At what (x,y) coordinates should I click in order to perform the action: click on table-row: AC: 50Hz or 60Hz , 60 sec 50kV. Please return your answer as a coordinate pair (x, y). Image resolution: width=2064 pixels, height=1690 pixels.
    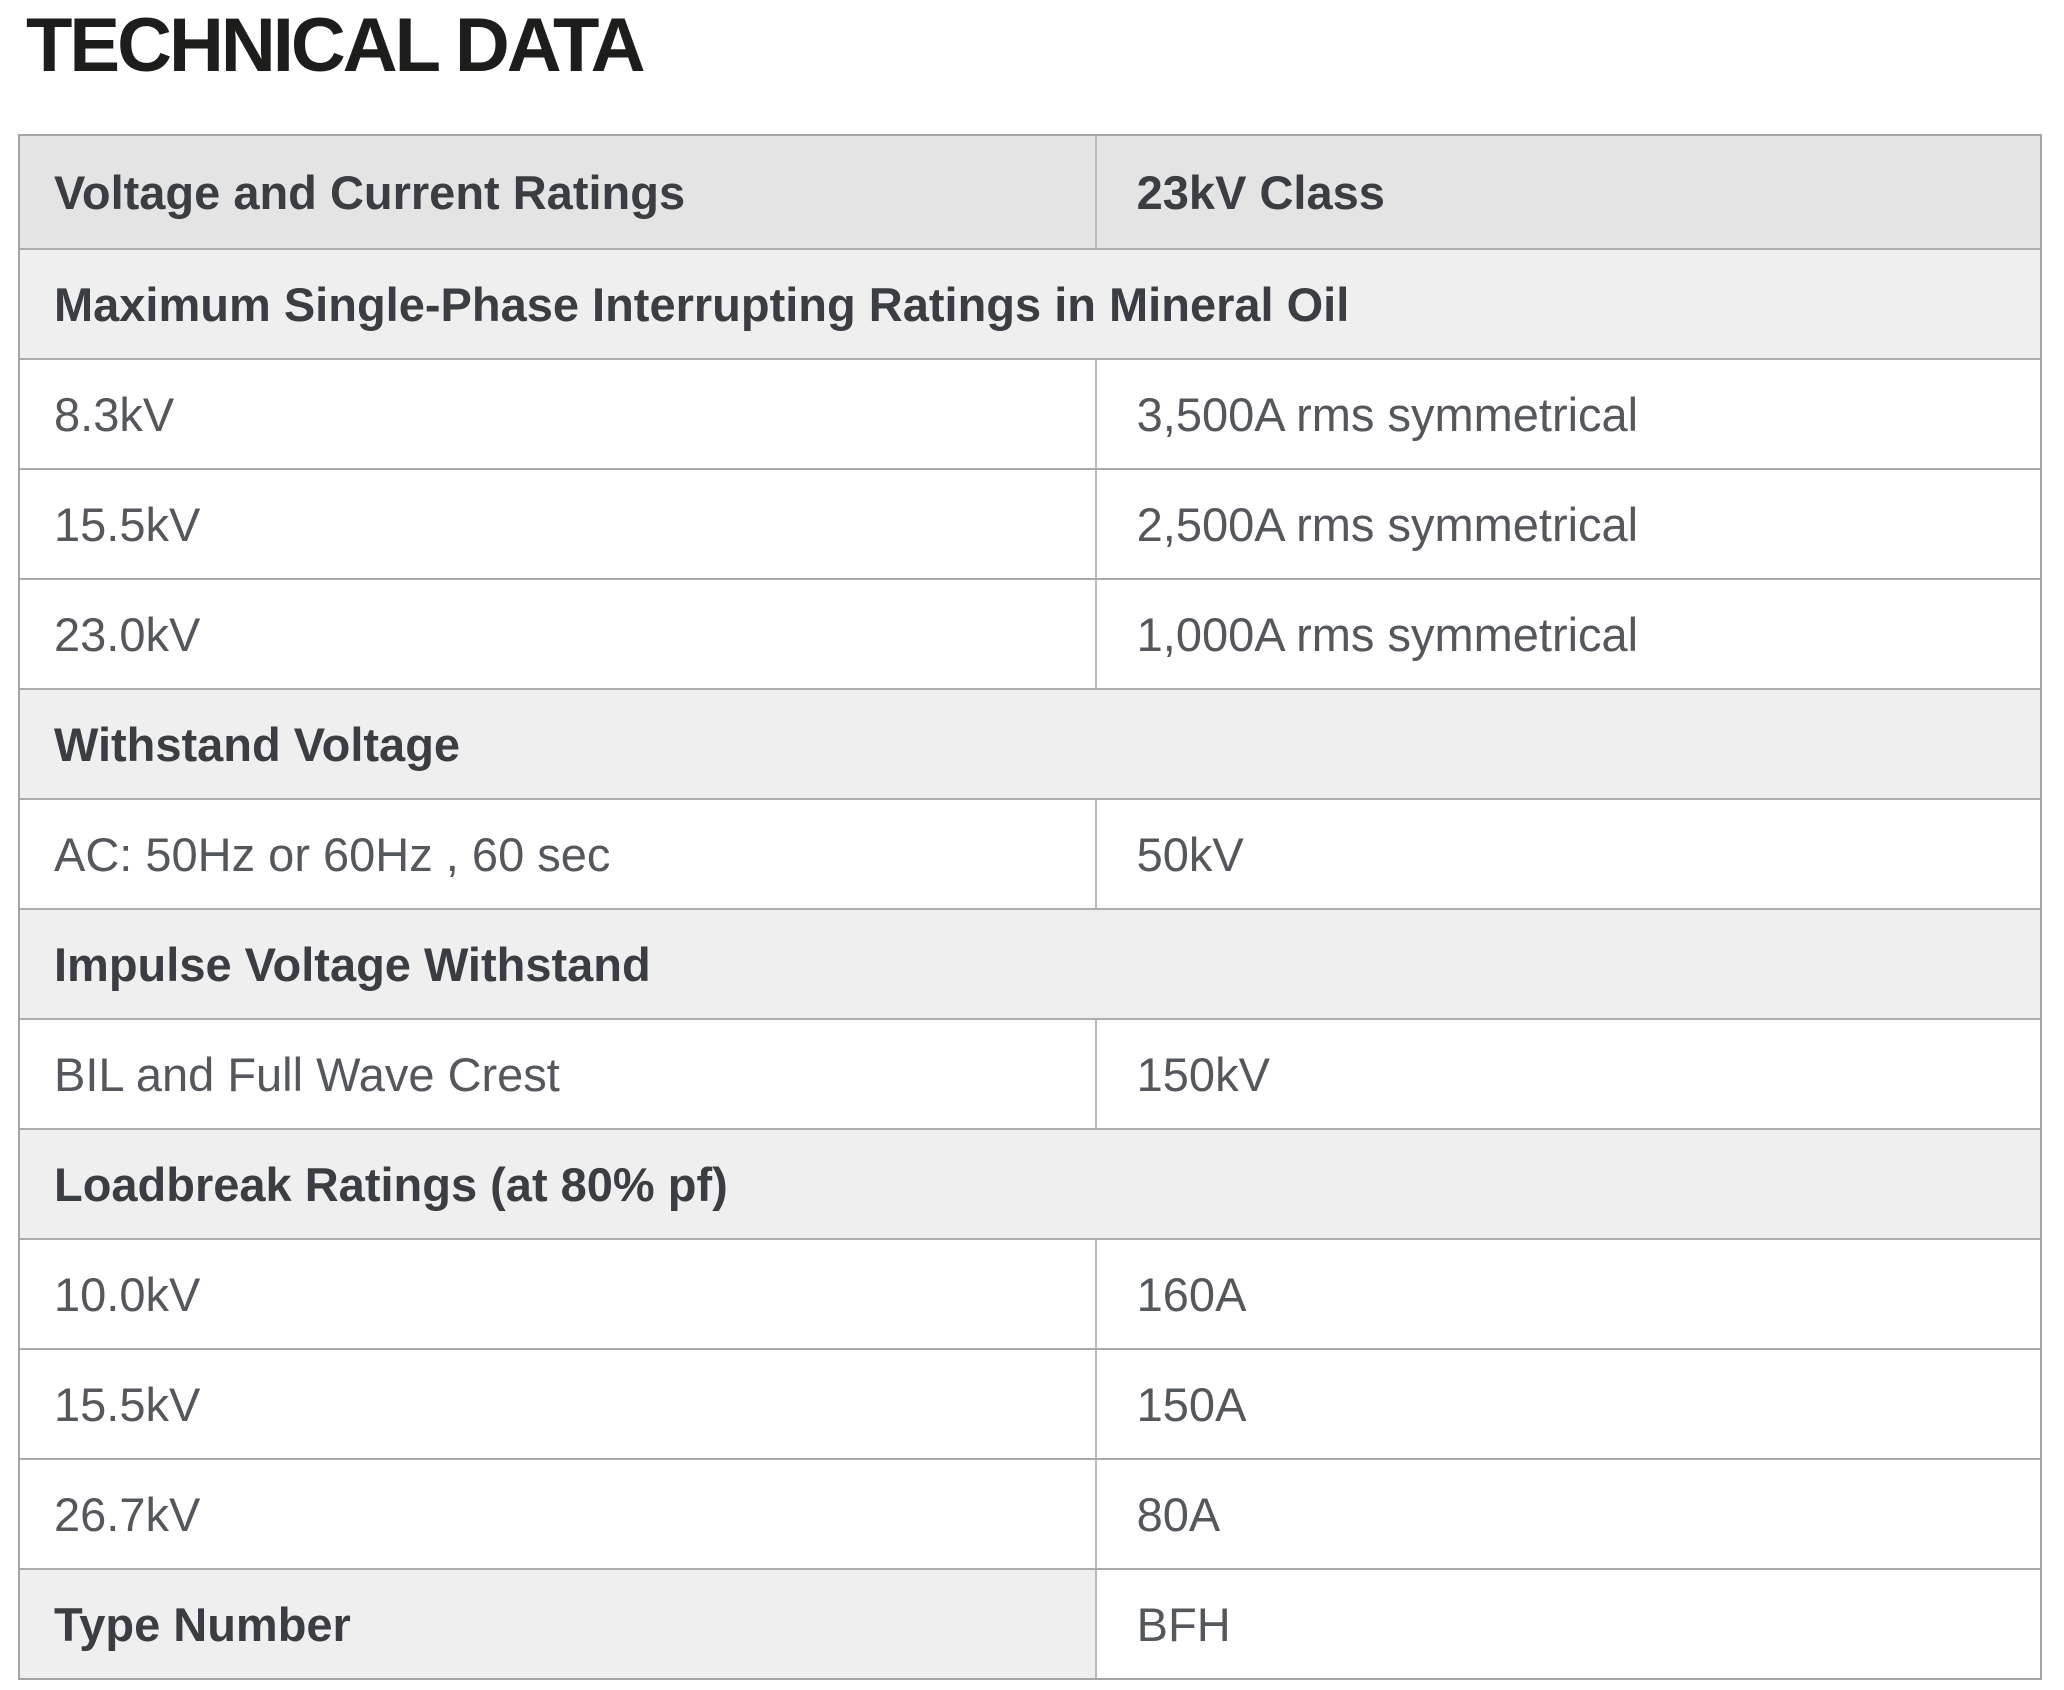
    Looking at the image, I should click on (1030, 853).